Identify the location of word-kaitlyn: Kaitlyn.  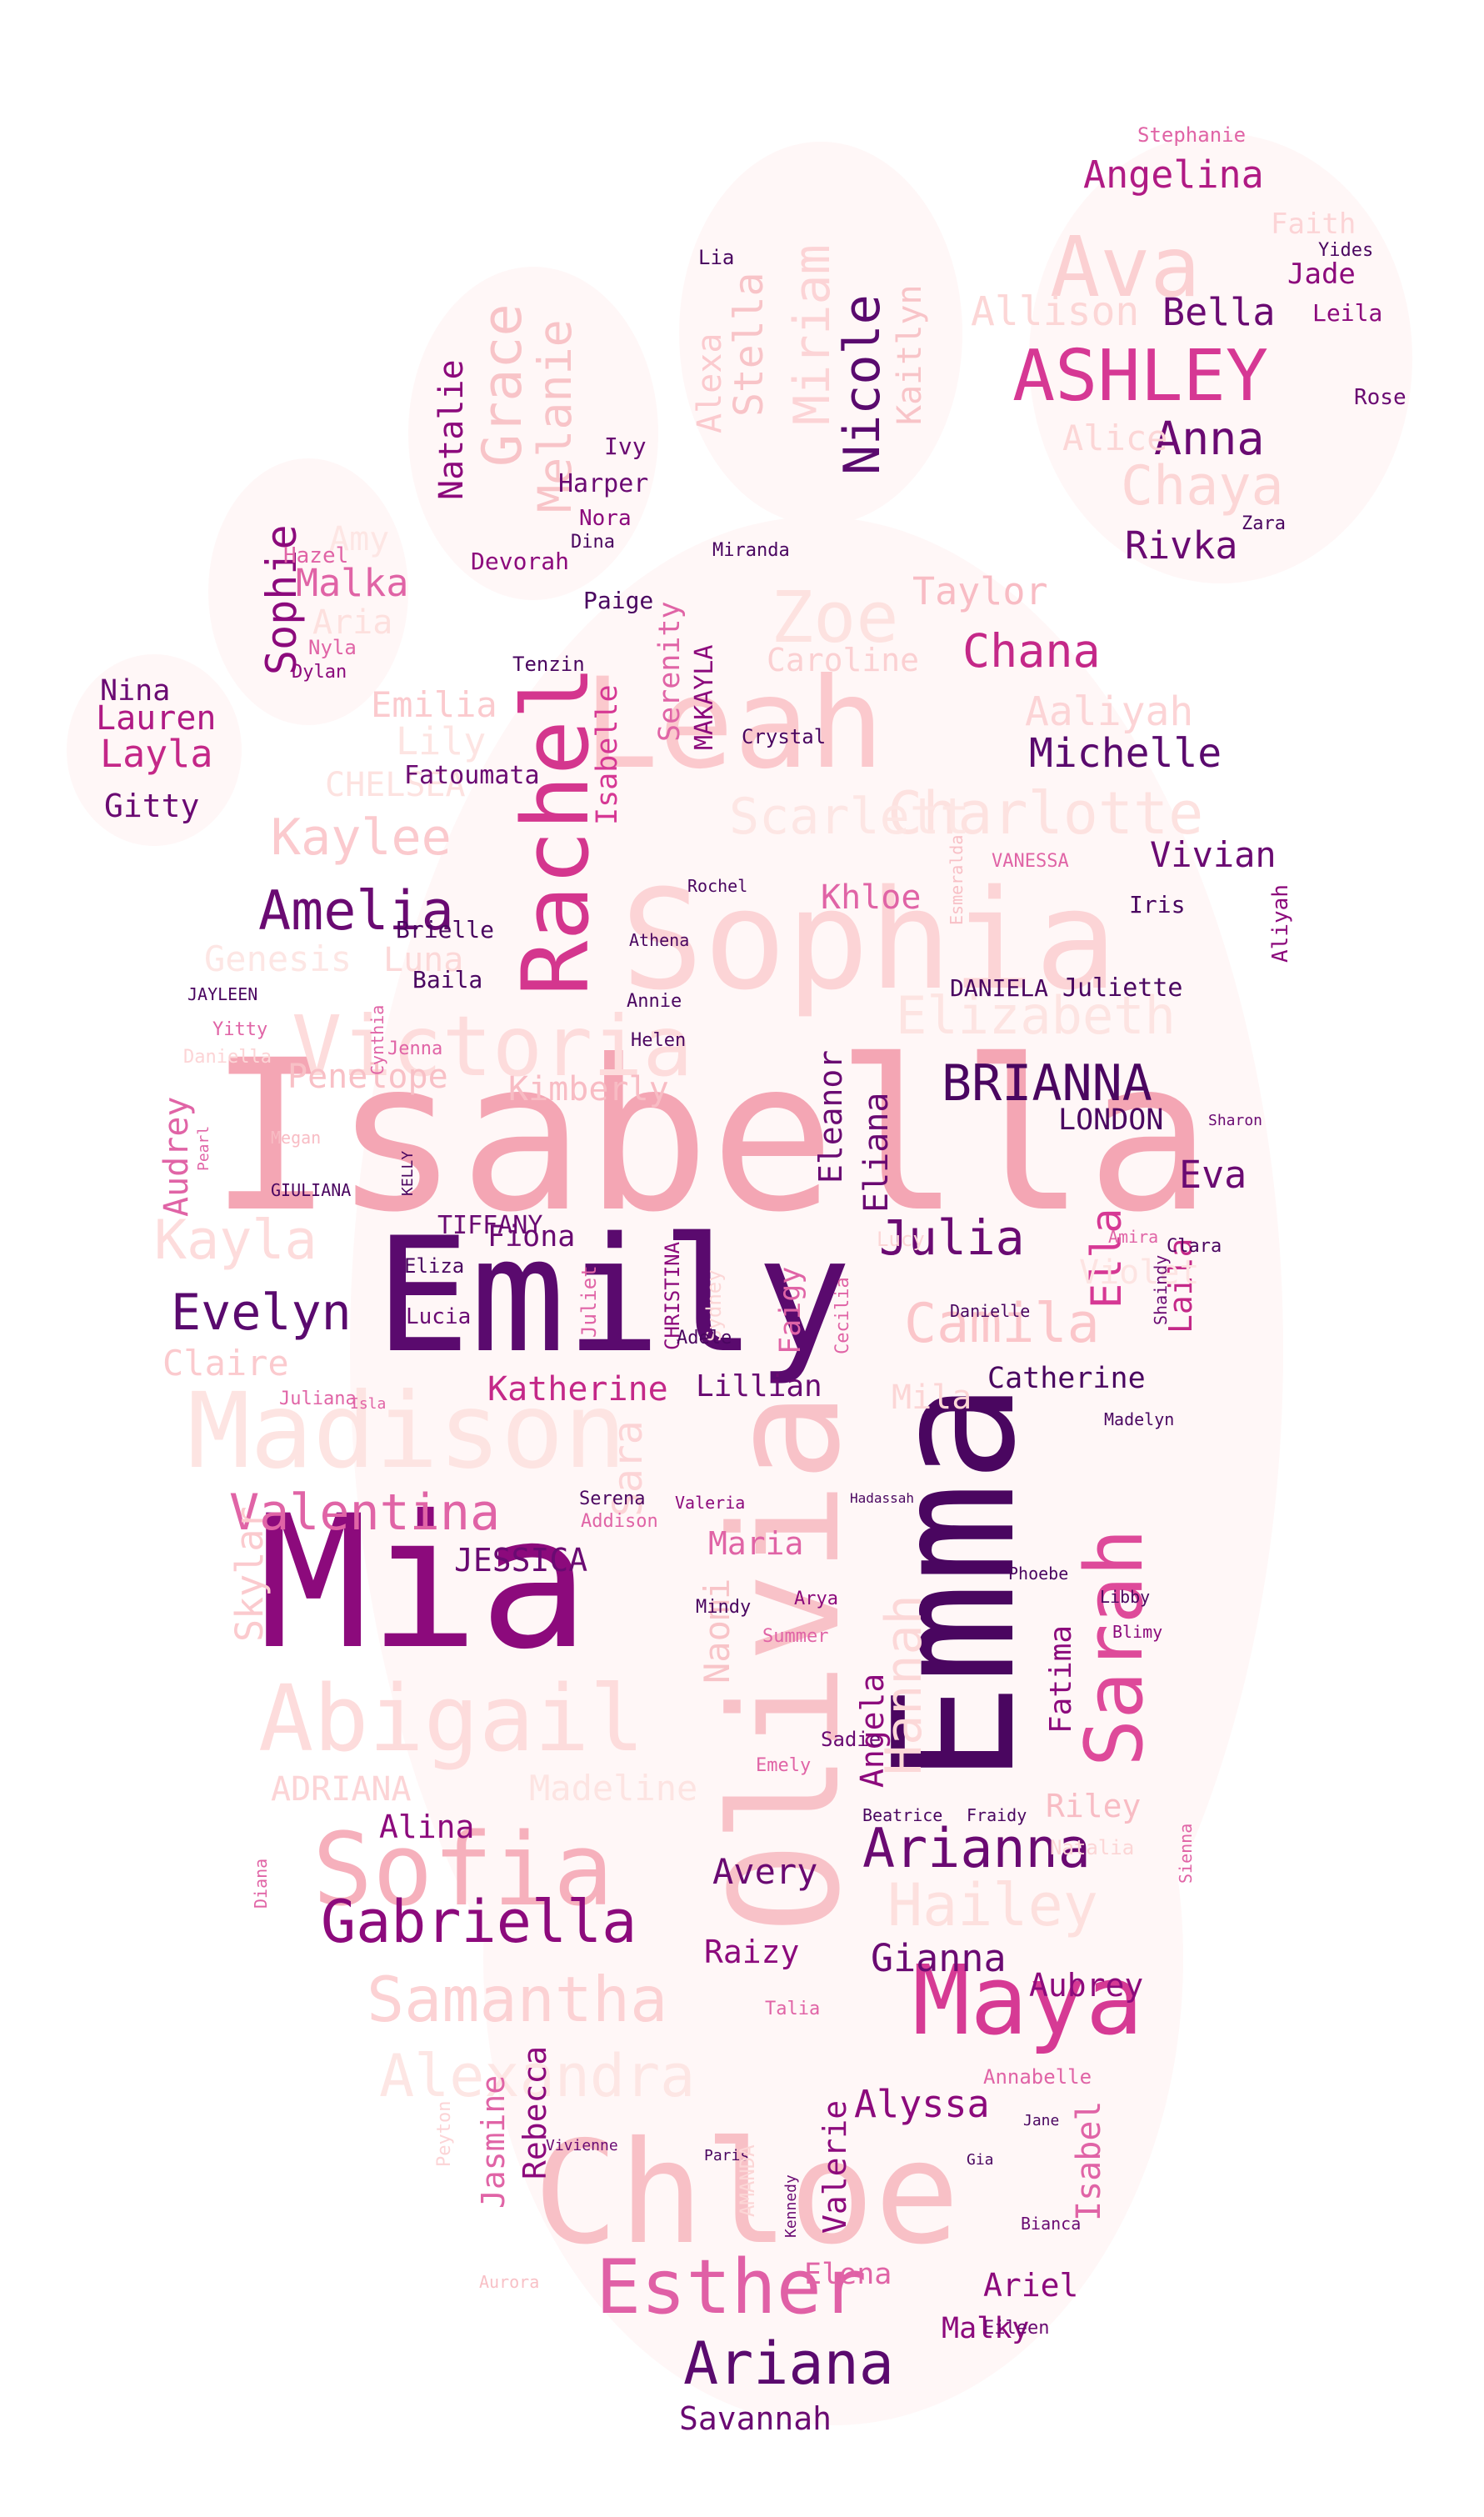
(910, 354).